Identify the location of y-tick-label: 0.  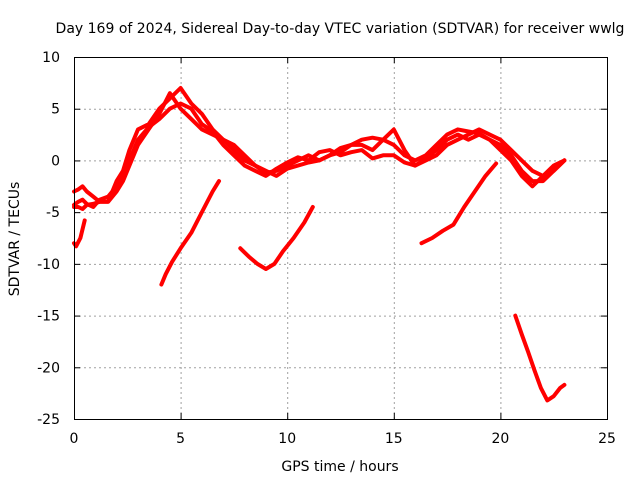
(55, 161).